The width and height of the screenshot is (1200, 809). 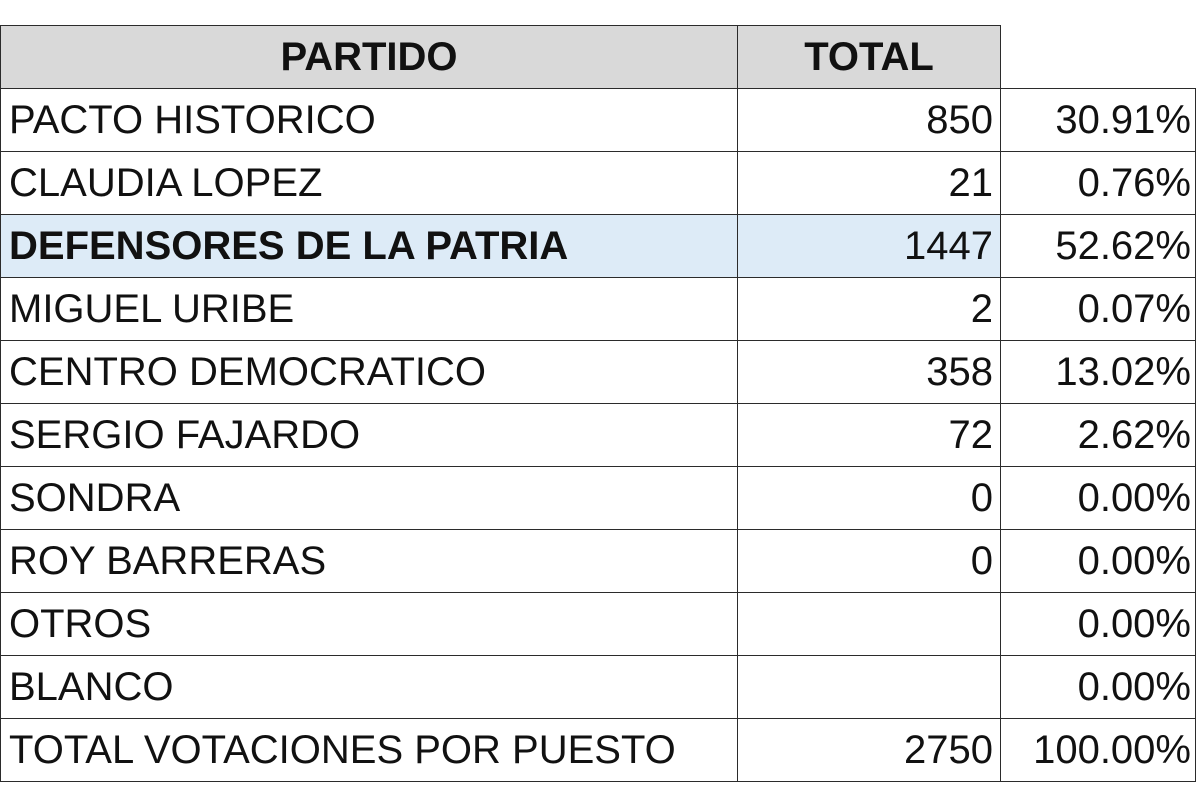 What do you see at coordinates (369, 498) in the screenshot?
I see `party-cell: SONDRA` at bounding box center [369, 498].